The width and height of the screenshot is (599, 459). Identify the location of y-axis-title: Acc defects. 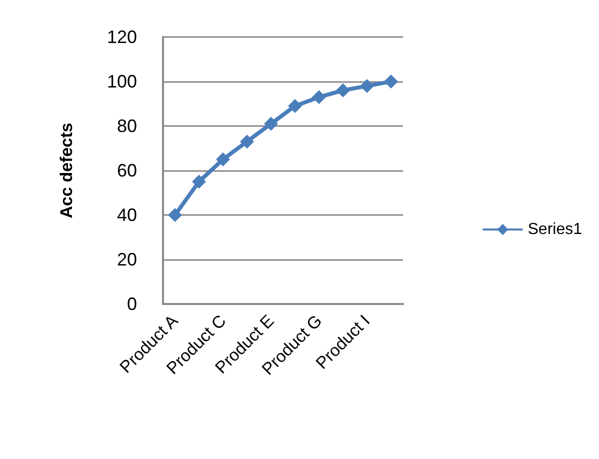
(66, 170).